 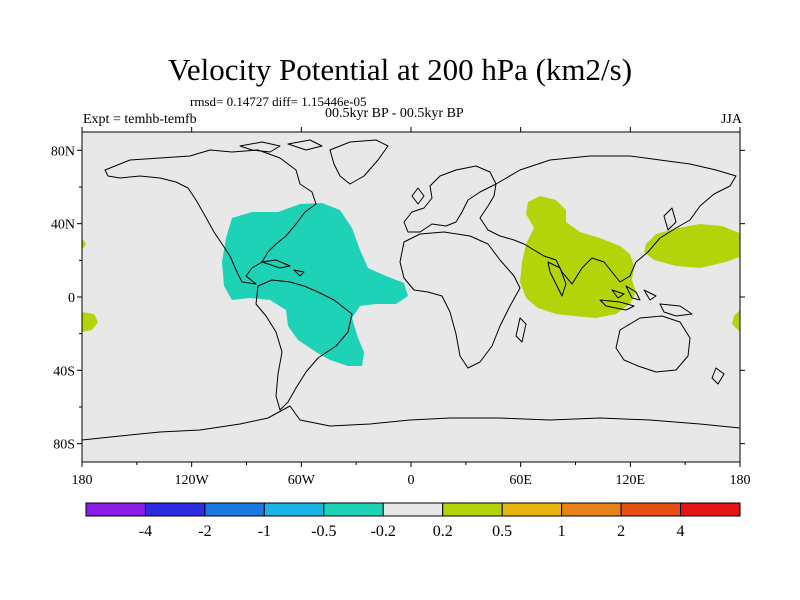 What do you see at coordinates (383, 531) in the screenshot?
I see `colorbar-label: -0.2` at bounding box center [383, 531].